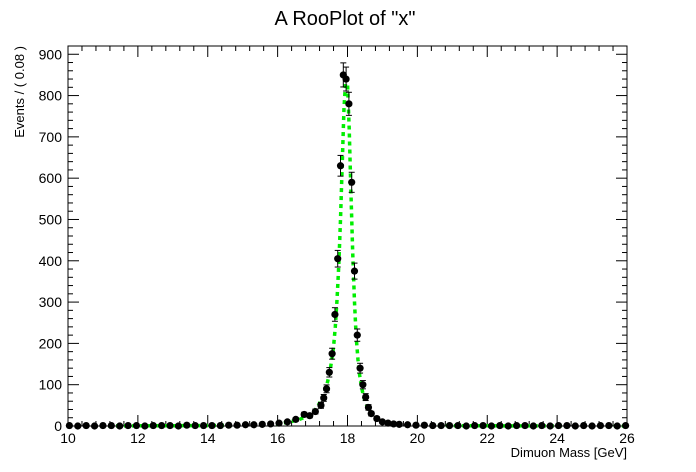 This screenshot has height=472, width=696. Describe the element at coordinates (19, 92) in the screenshot. I see `y-axis-label: Events / ( 0.08 )` at that location.